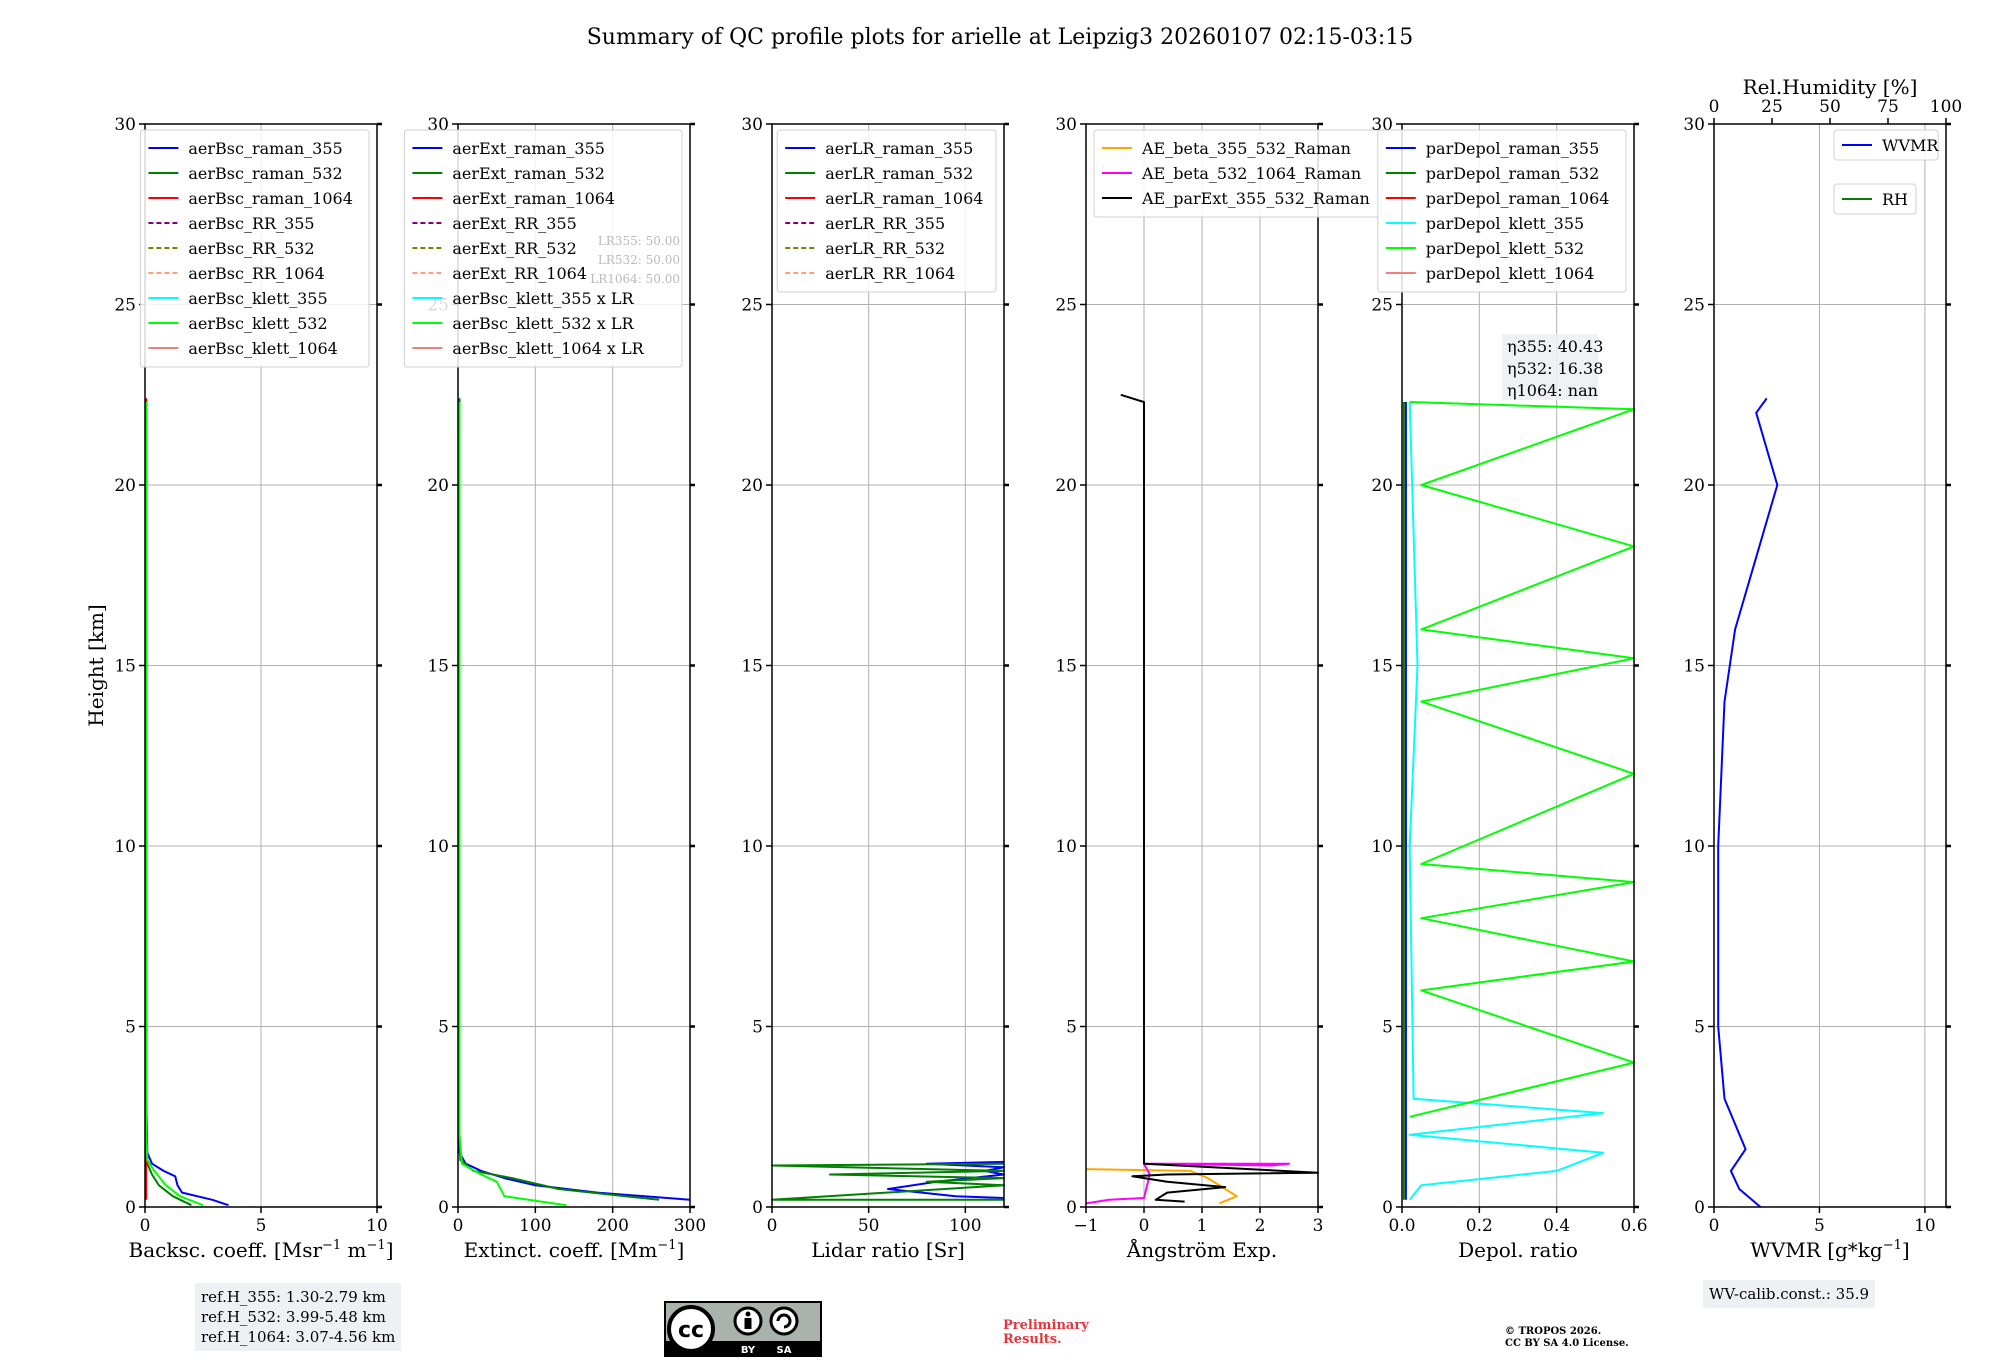 This screenshot has height=1360, width=2000. Describe the element at coordinates (514, 223) in the screenshot. I see `legend-label-aerExt_RR_355: aerExt_RR_355` at that location.